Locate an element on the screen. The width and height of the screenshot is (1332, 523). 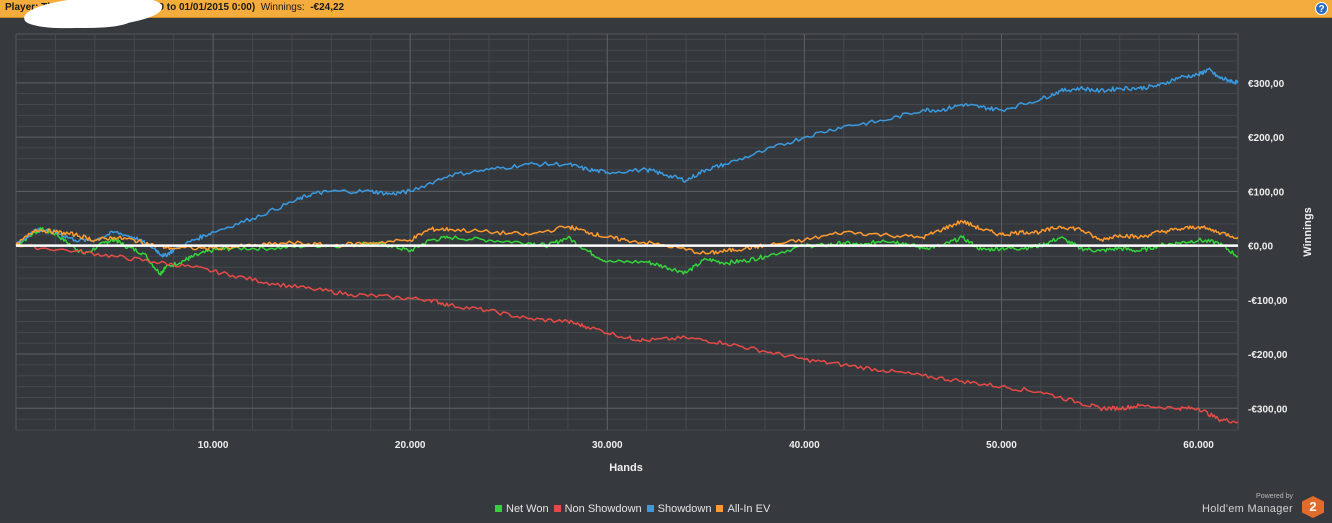
help-icon: ? is located at coordinates (1321, 8).